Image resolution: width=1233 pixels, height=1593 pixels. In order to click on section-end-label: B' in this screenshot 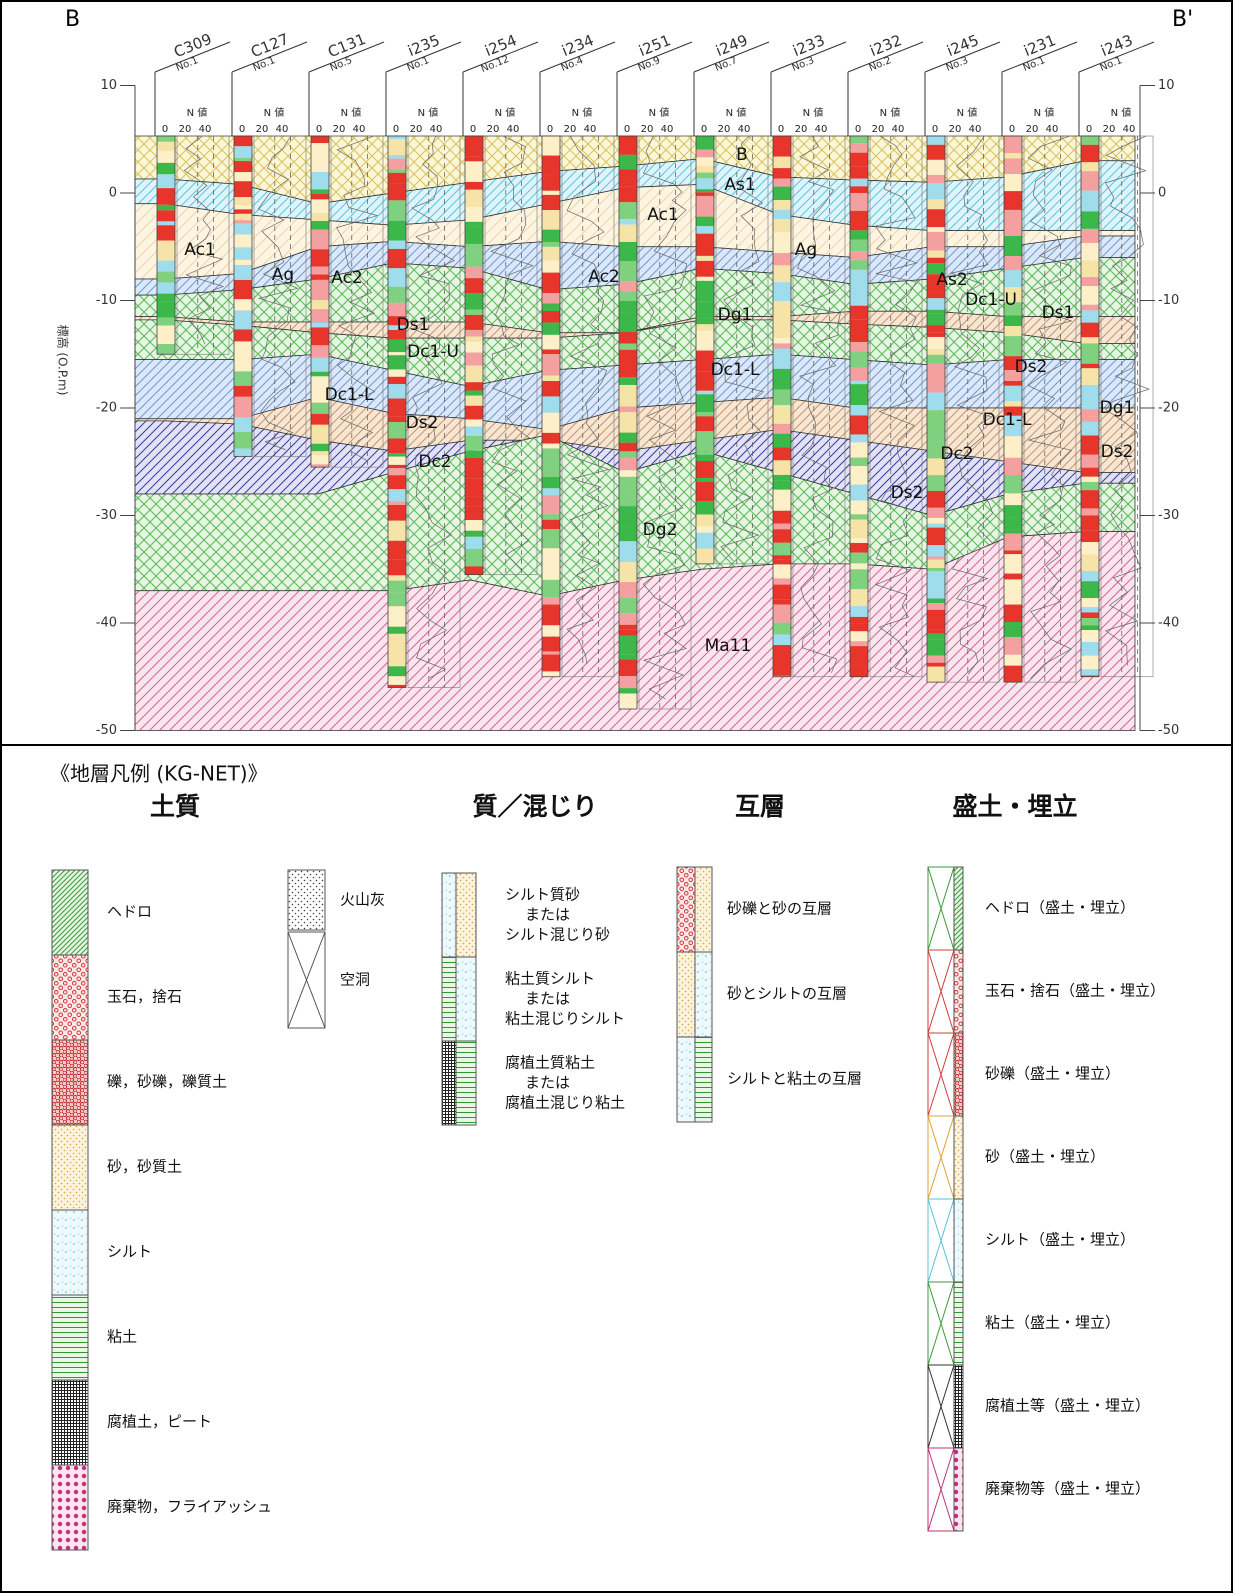, I will do `click(1182, 19)`.